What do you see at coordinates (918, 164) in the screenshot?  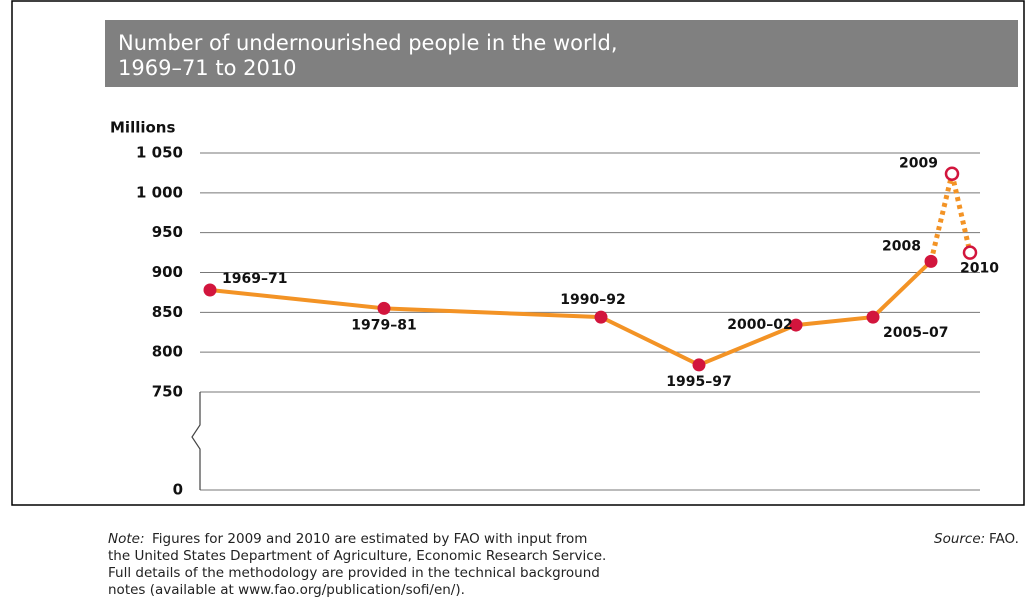 I see `point-label: 2009` at bounding box center [918, 164].